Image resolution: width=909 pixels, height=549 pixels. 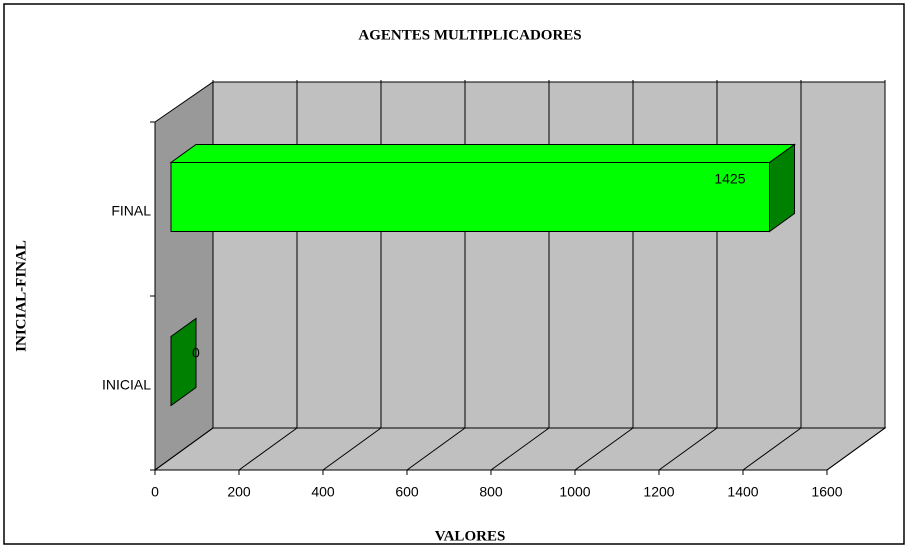 What do you see at coordinates (658, 492) in the screenshot?
I see `x-tick-label: 1200` at bounding box center [658, 492].